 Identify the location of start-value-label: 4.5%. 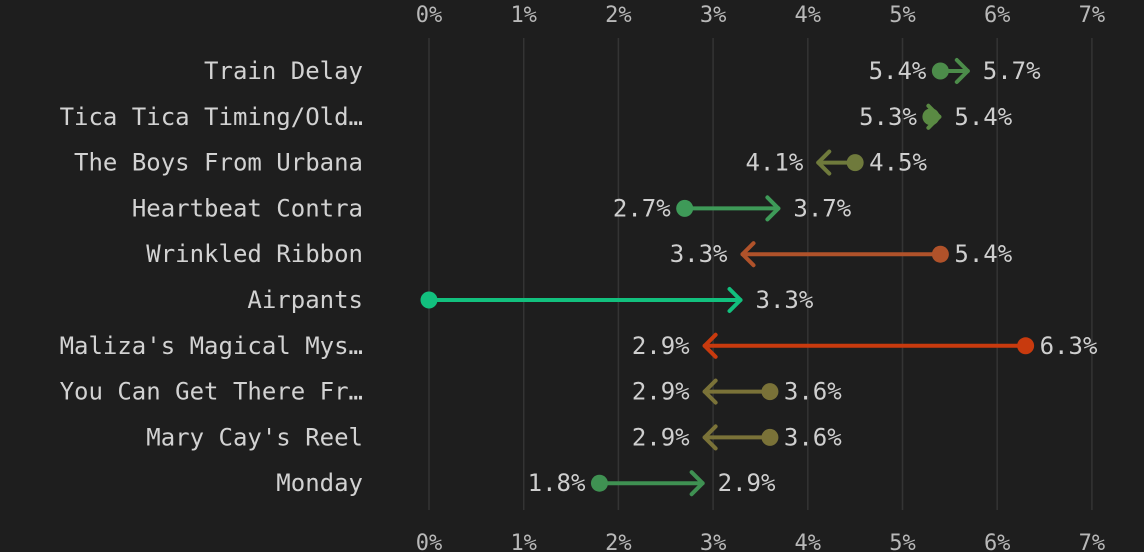
(898, 163).